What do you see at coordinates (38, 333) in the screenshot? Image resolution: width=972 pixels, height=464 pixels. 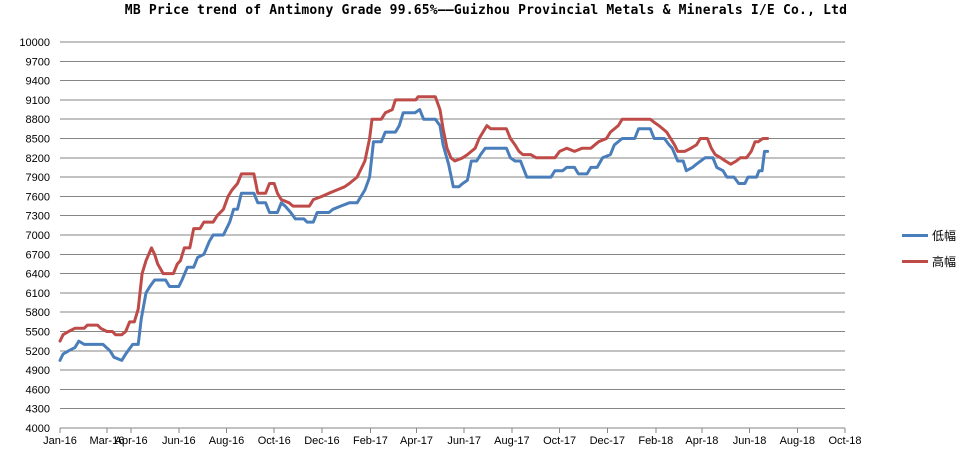 I see `y-tick-label: 5500` at bounding box center [38, 333].